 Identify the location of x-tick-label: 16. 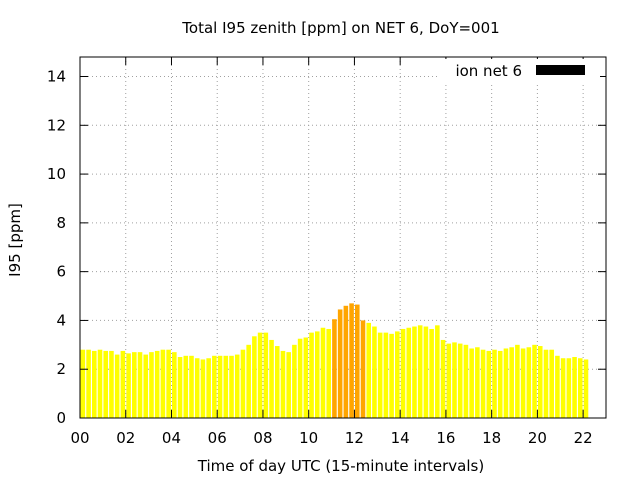
(445, 438).